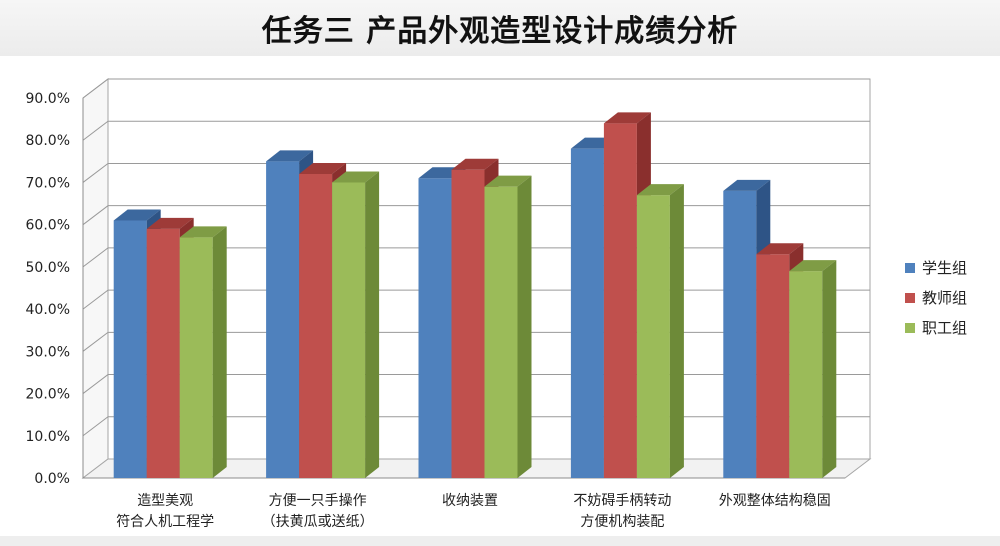  What do you see at coordinates (622, 501) in the screenshot?
I see `x-tick-label: 不妨碍手柄转动` at bounding box center [622, 501].